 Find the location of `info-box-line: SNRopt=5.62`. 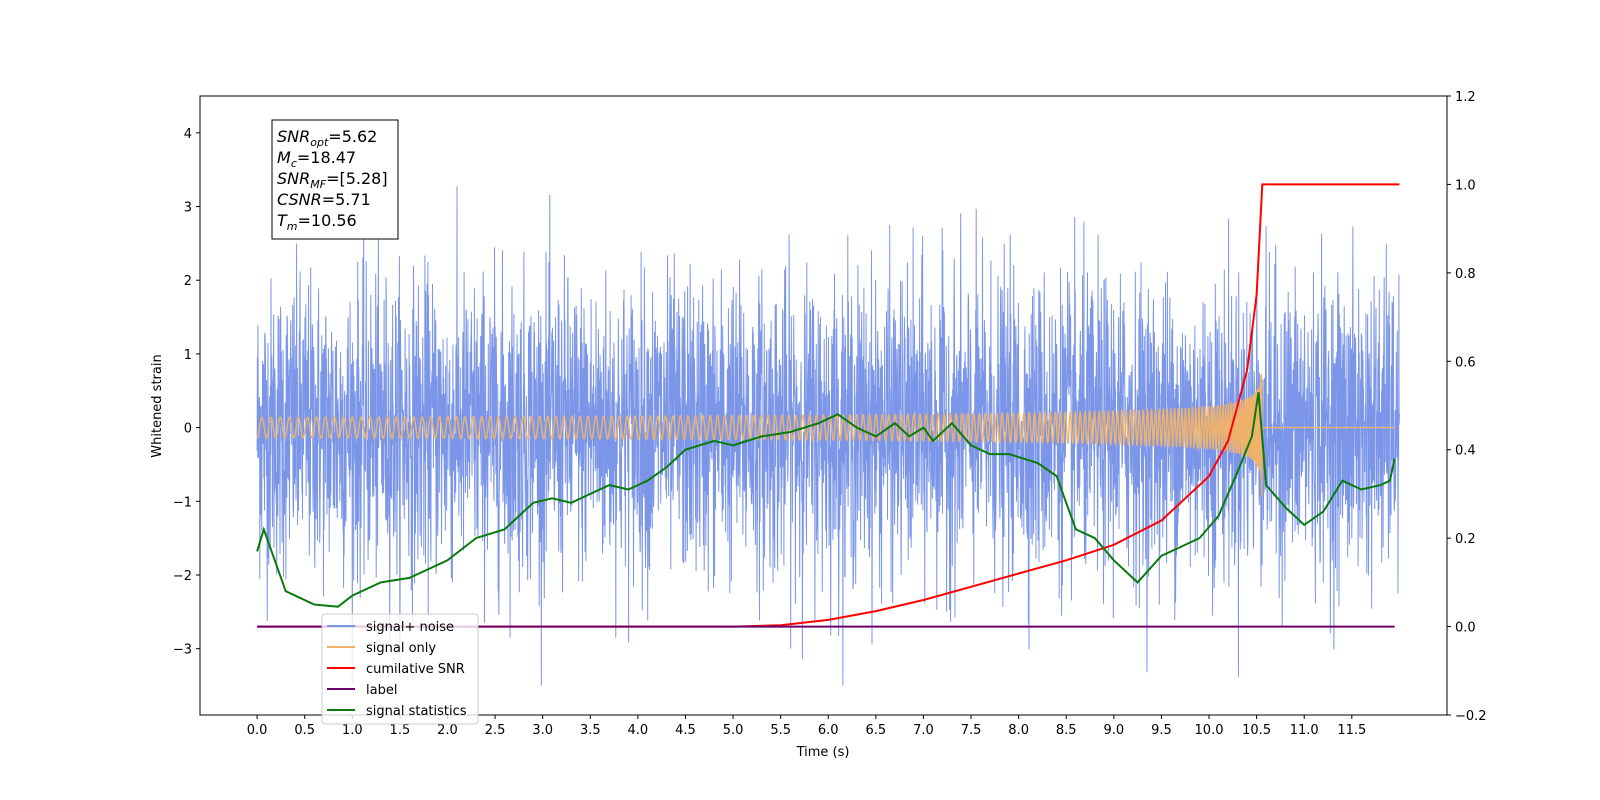

info-box-line: SNRopt=5.62 is located at coordinates (327, 138).